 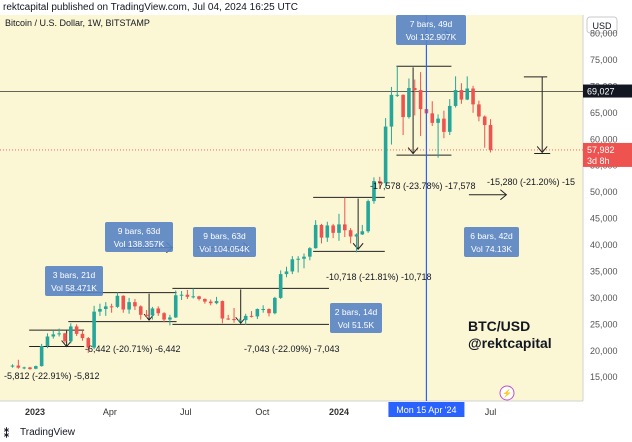 I want to click on tv-bolt-glyph: ⚡, so click(x=507, y=393).